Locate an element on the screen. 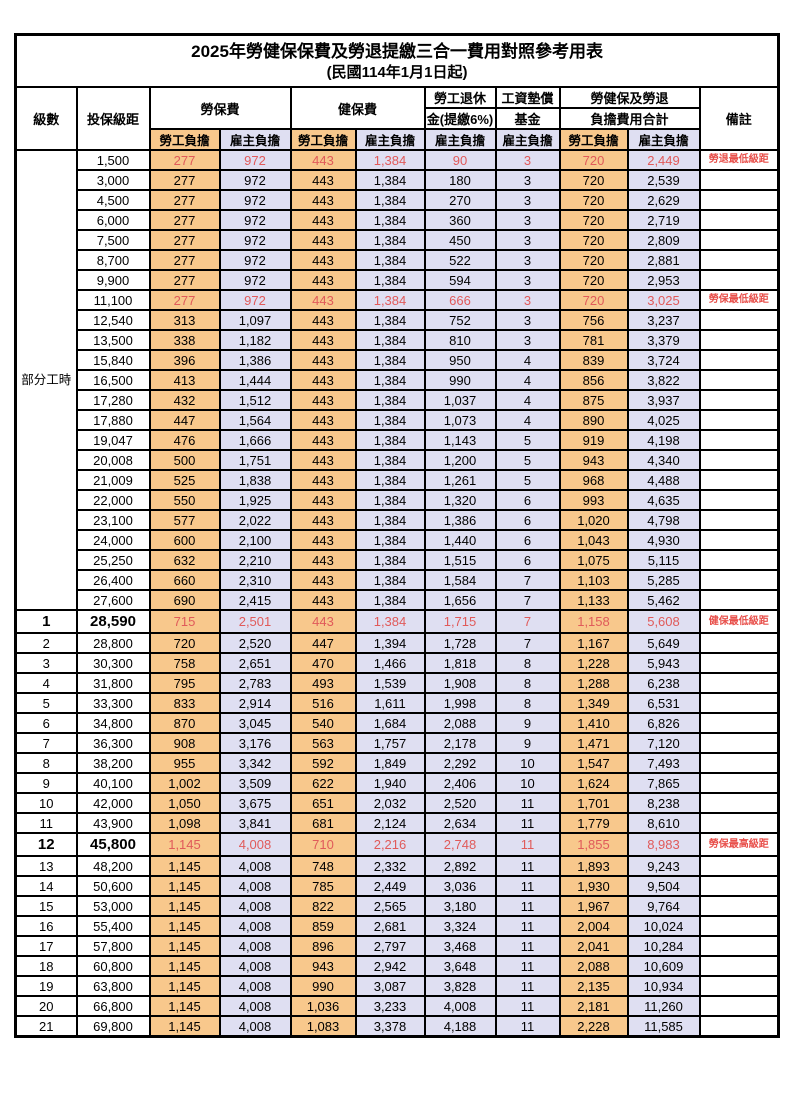 The height and width of the screenshot is (1120, 791). cell-labor-fee-worker: 1,145 is located at coordinates (184, 946).